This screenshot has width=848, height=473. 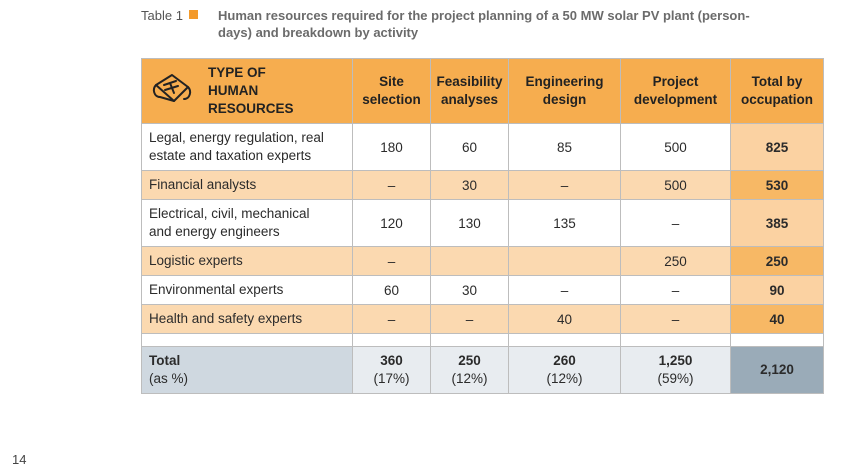 I want to click on cell-value: 120, so click(x=391, y=223).